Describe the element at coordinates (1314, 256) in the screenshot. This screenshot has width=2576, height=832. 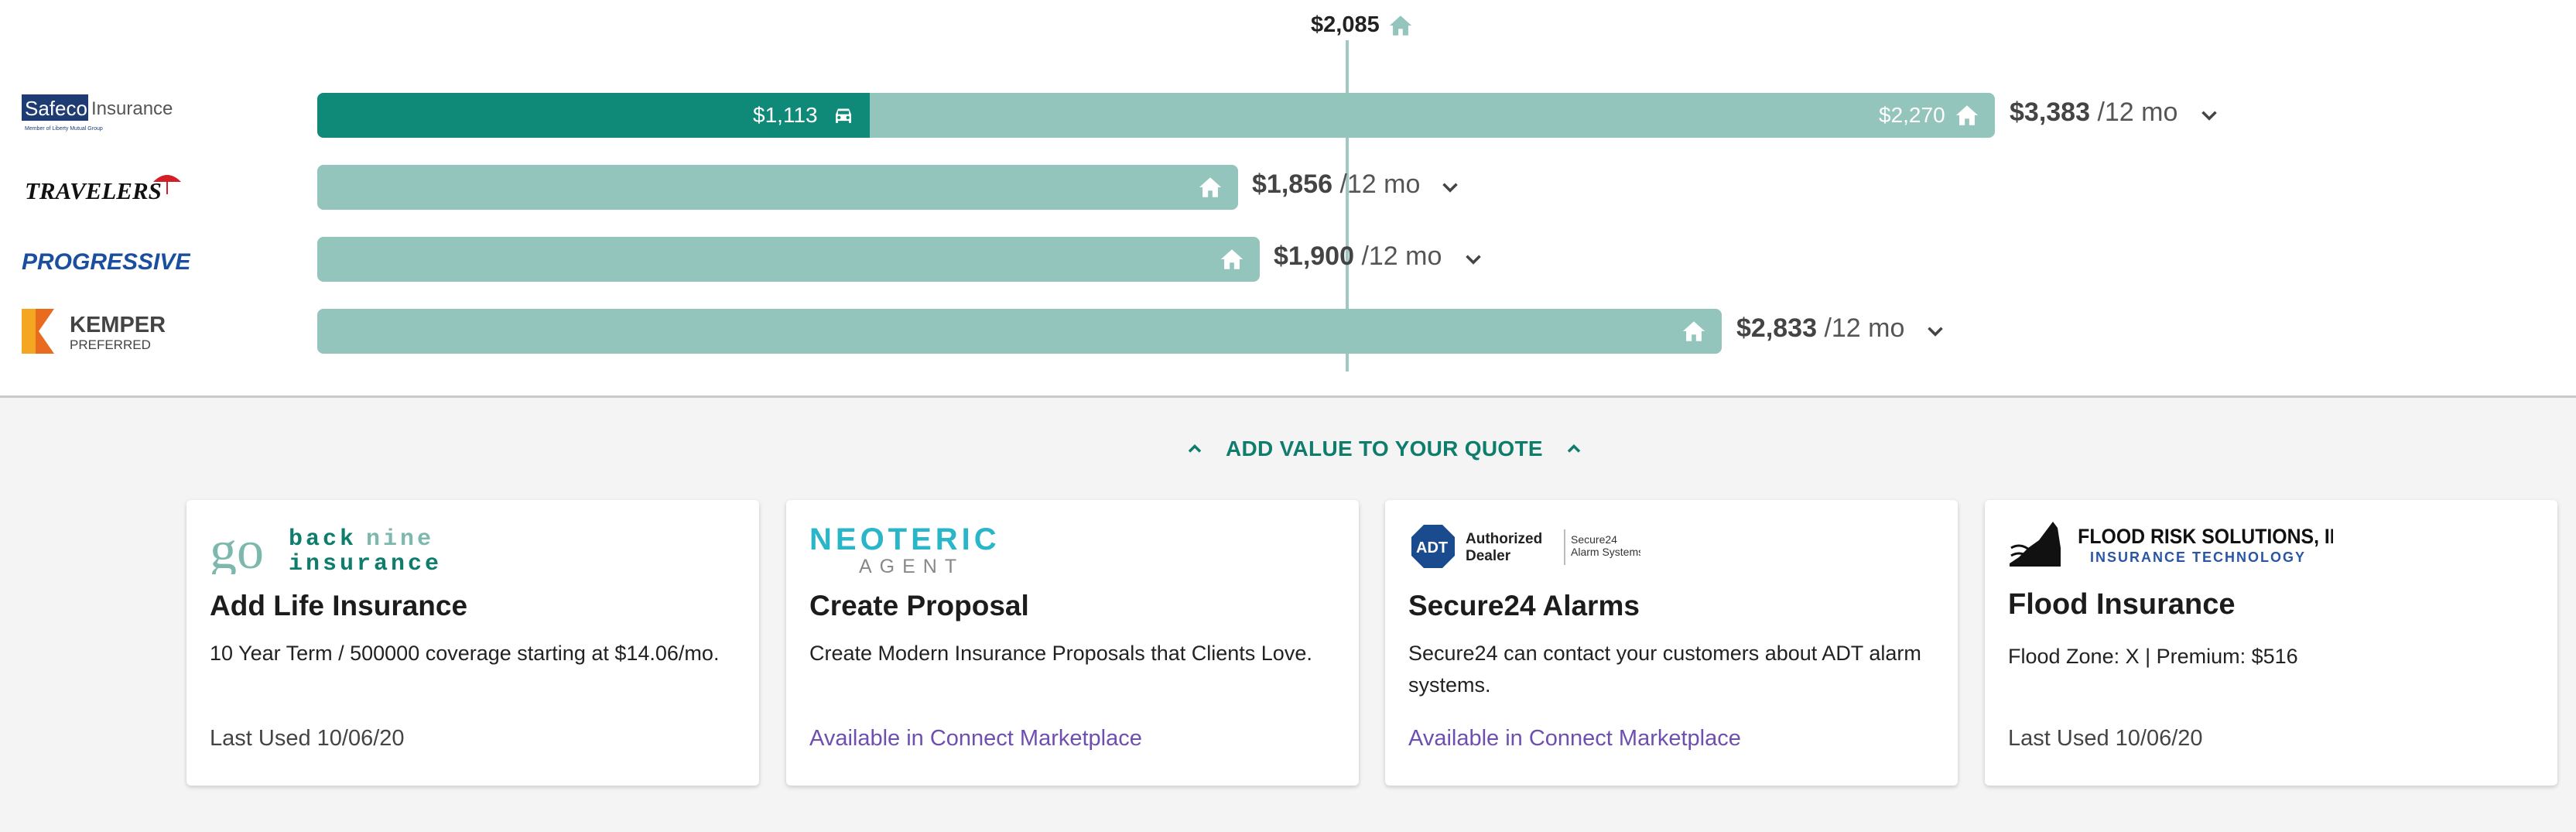
I see `progressive-total-value: $1,900` at that location.